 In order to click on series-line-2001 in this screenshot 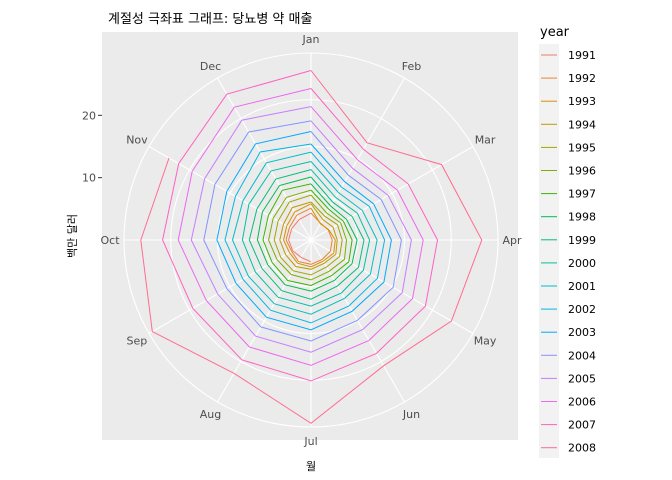, I will do `click(304, 233)`.